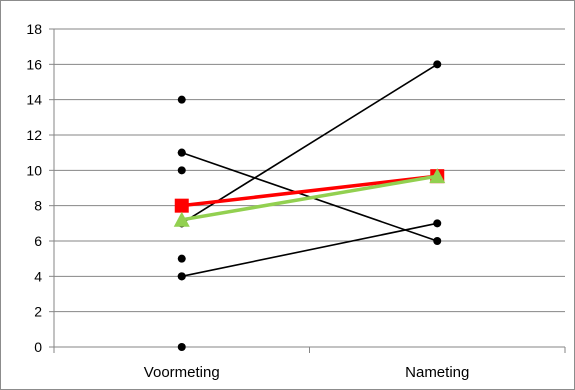 This screenshot has height=390, width=575. What do you see at coordinates (38, 312) in the screenshot?
I see `ytick-label-2: 2` at bounding box center [38, 312].